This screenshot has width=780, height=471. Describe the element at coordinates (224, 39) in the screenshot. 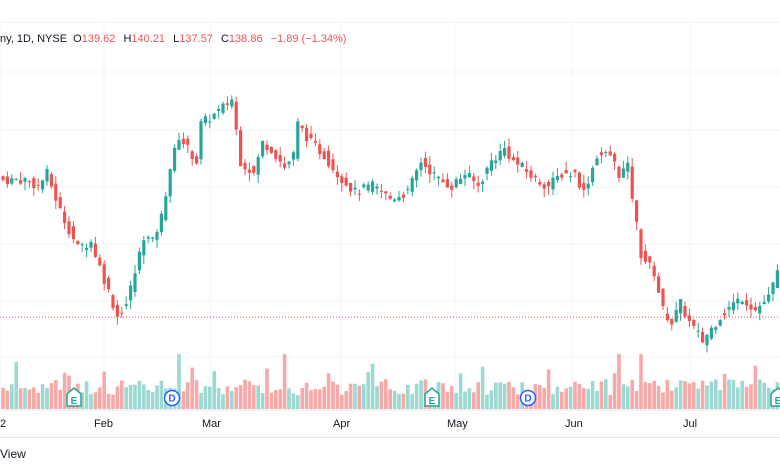

I see `close-label: C` at that location.